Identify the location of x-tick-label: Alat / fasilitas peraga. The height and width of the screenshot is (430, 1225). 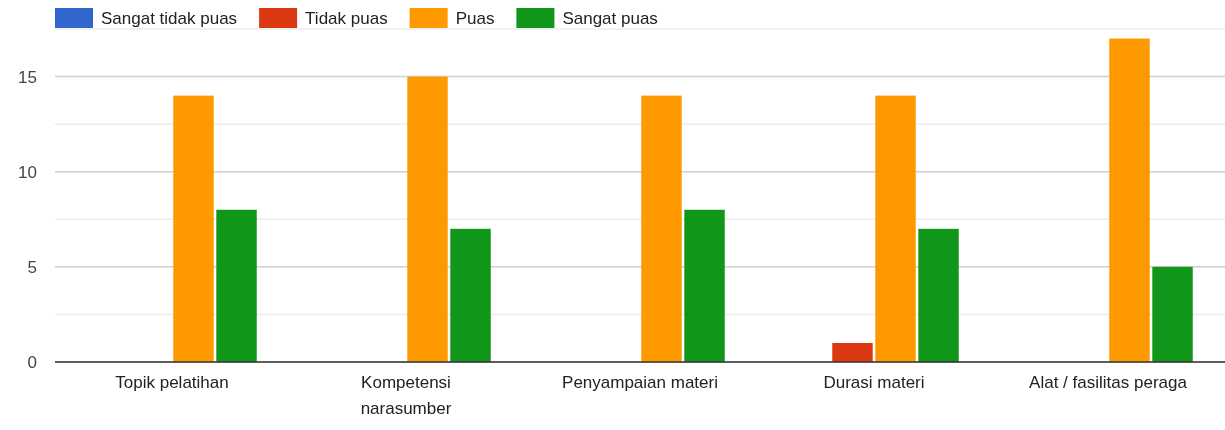
(1108, 383).